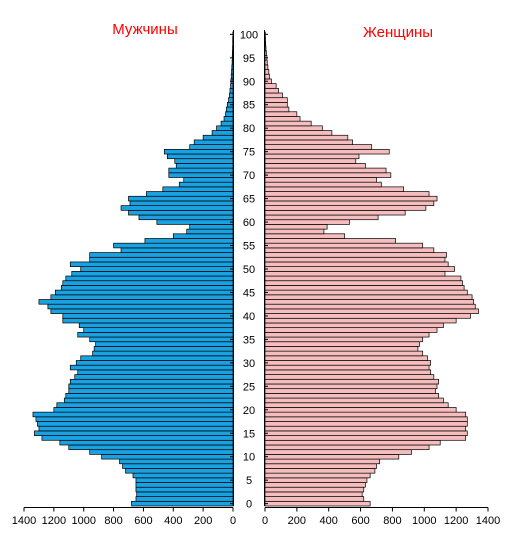 This screenshot has width=510, height=557. I want to click on male-value-tick-label: 0, so click(233, 521).